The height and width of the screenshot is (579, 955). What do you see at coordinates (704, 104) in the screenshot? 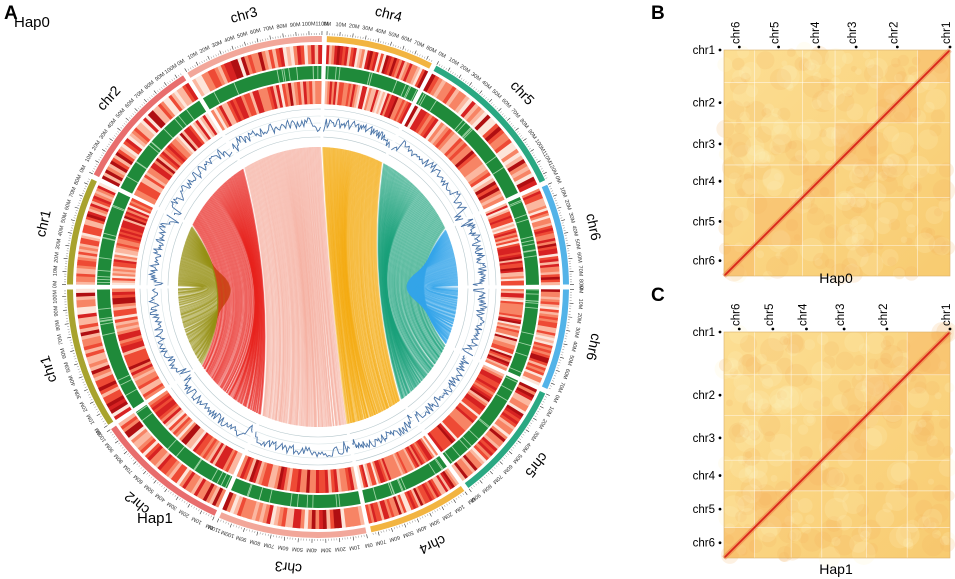
I see `row-label: chr2` at bounding box center [704, 104].